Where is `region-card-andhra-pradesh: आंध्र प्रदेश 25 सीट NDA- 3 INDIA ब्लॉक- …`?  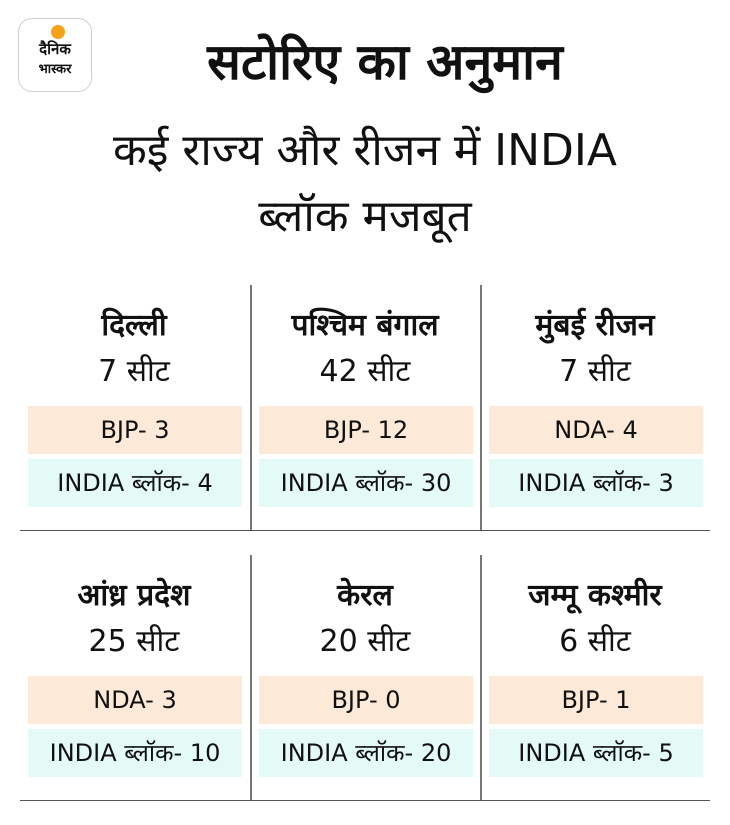 region-card-andhra-pradesh: आंध्र प्रदेश 25 सीट NDA- 3 INDIA ब्लॉक- … is located at coordinates (134, 677).